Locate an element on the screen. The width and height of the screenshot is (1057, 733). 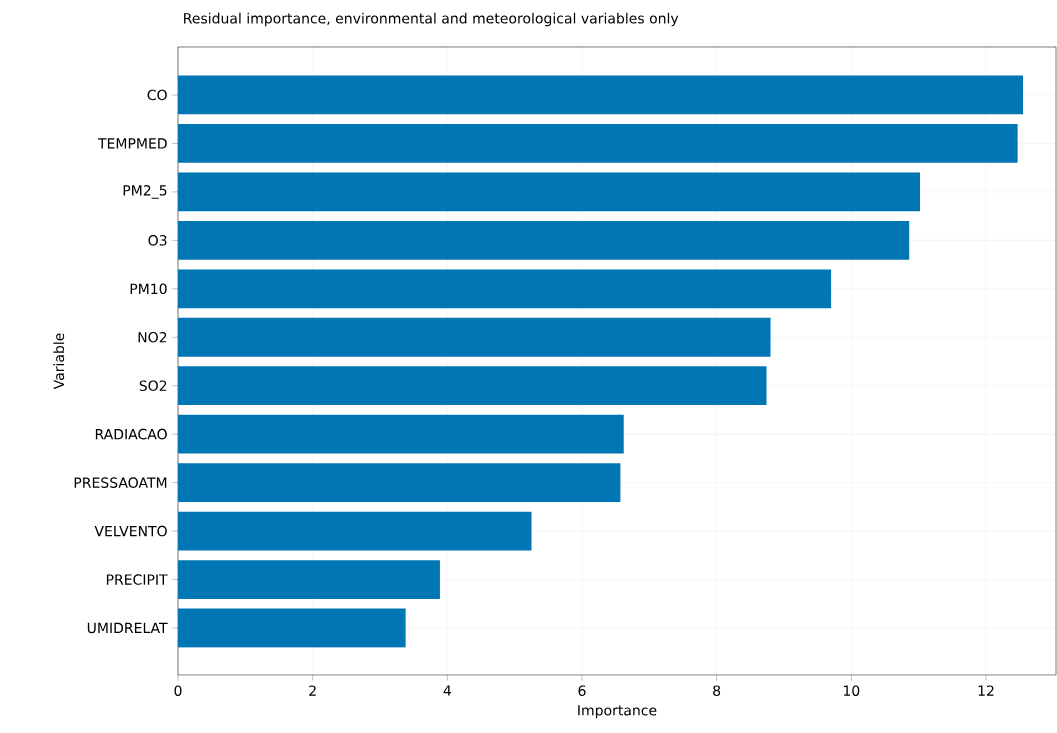
x-tick-label: 6 is located at coordinates (582, 690).